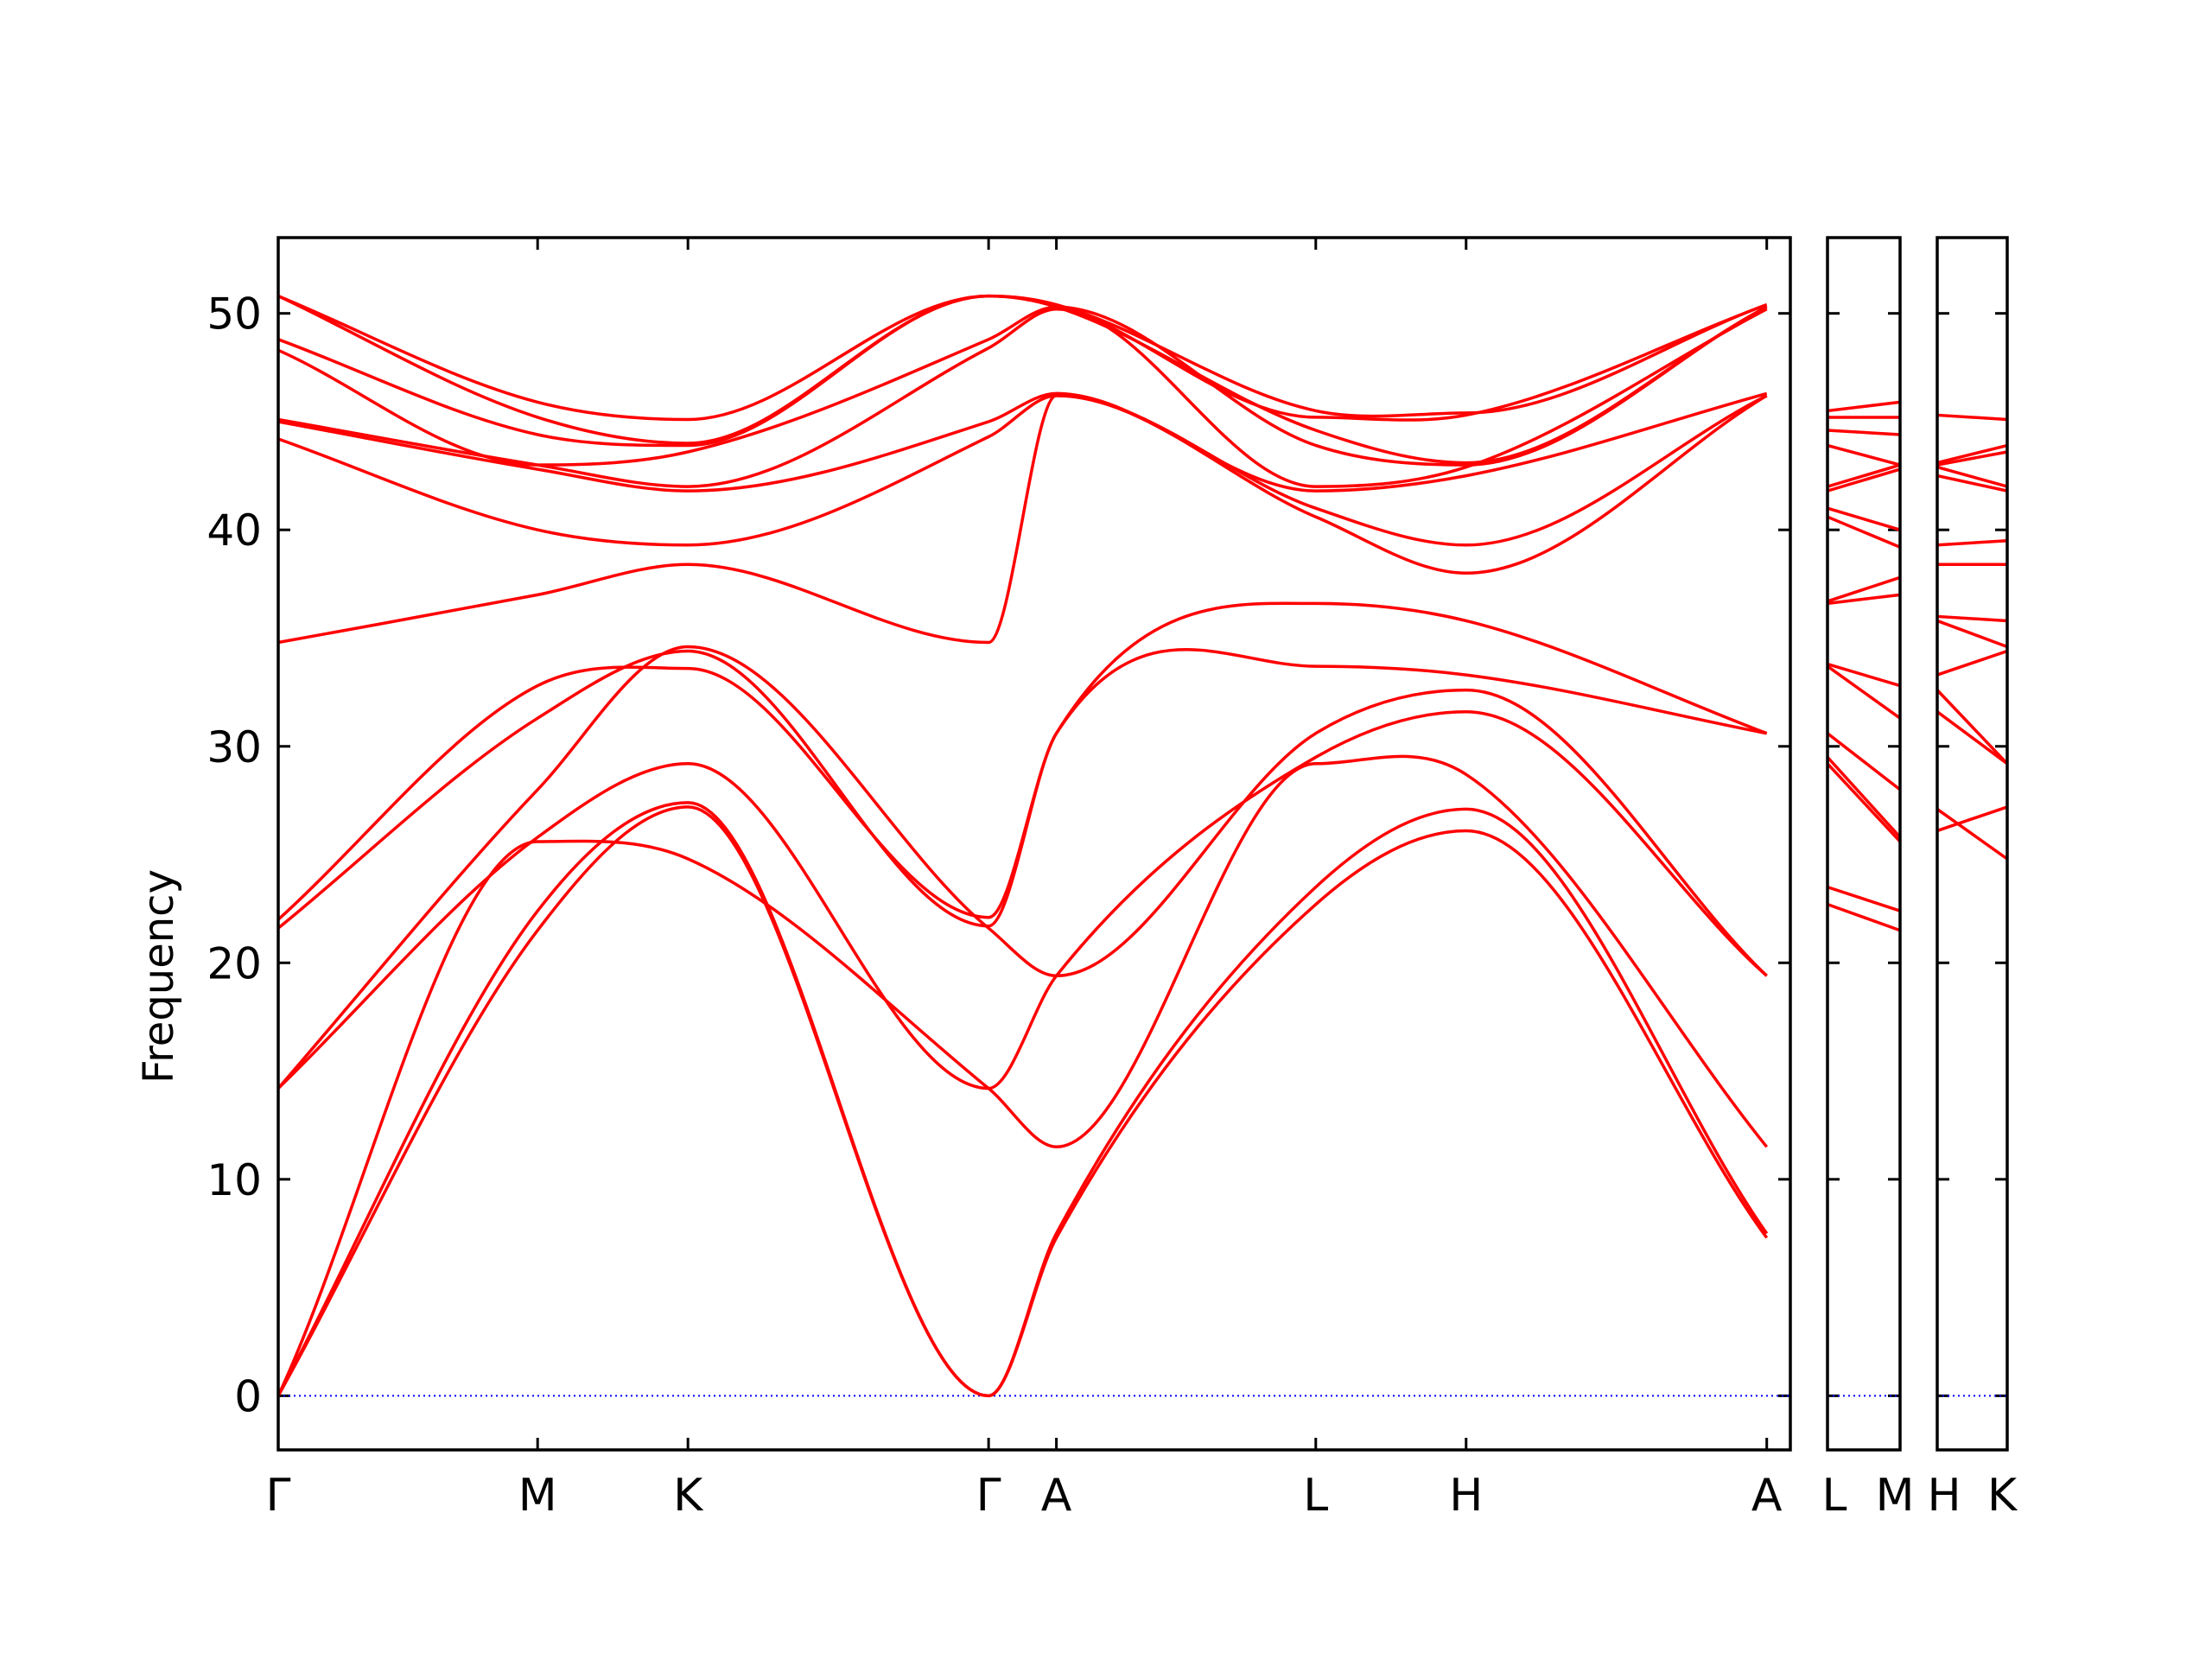 The image size is (2212, 1659). I want to click on y-tick-label: 40, so click(234, 530).